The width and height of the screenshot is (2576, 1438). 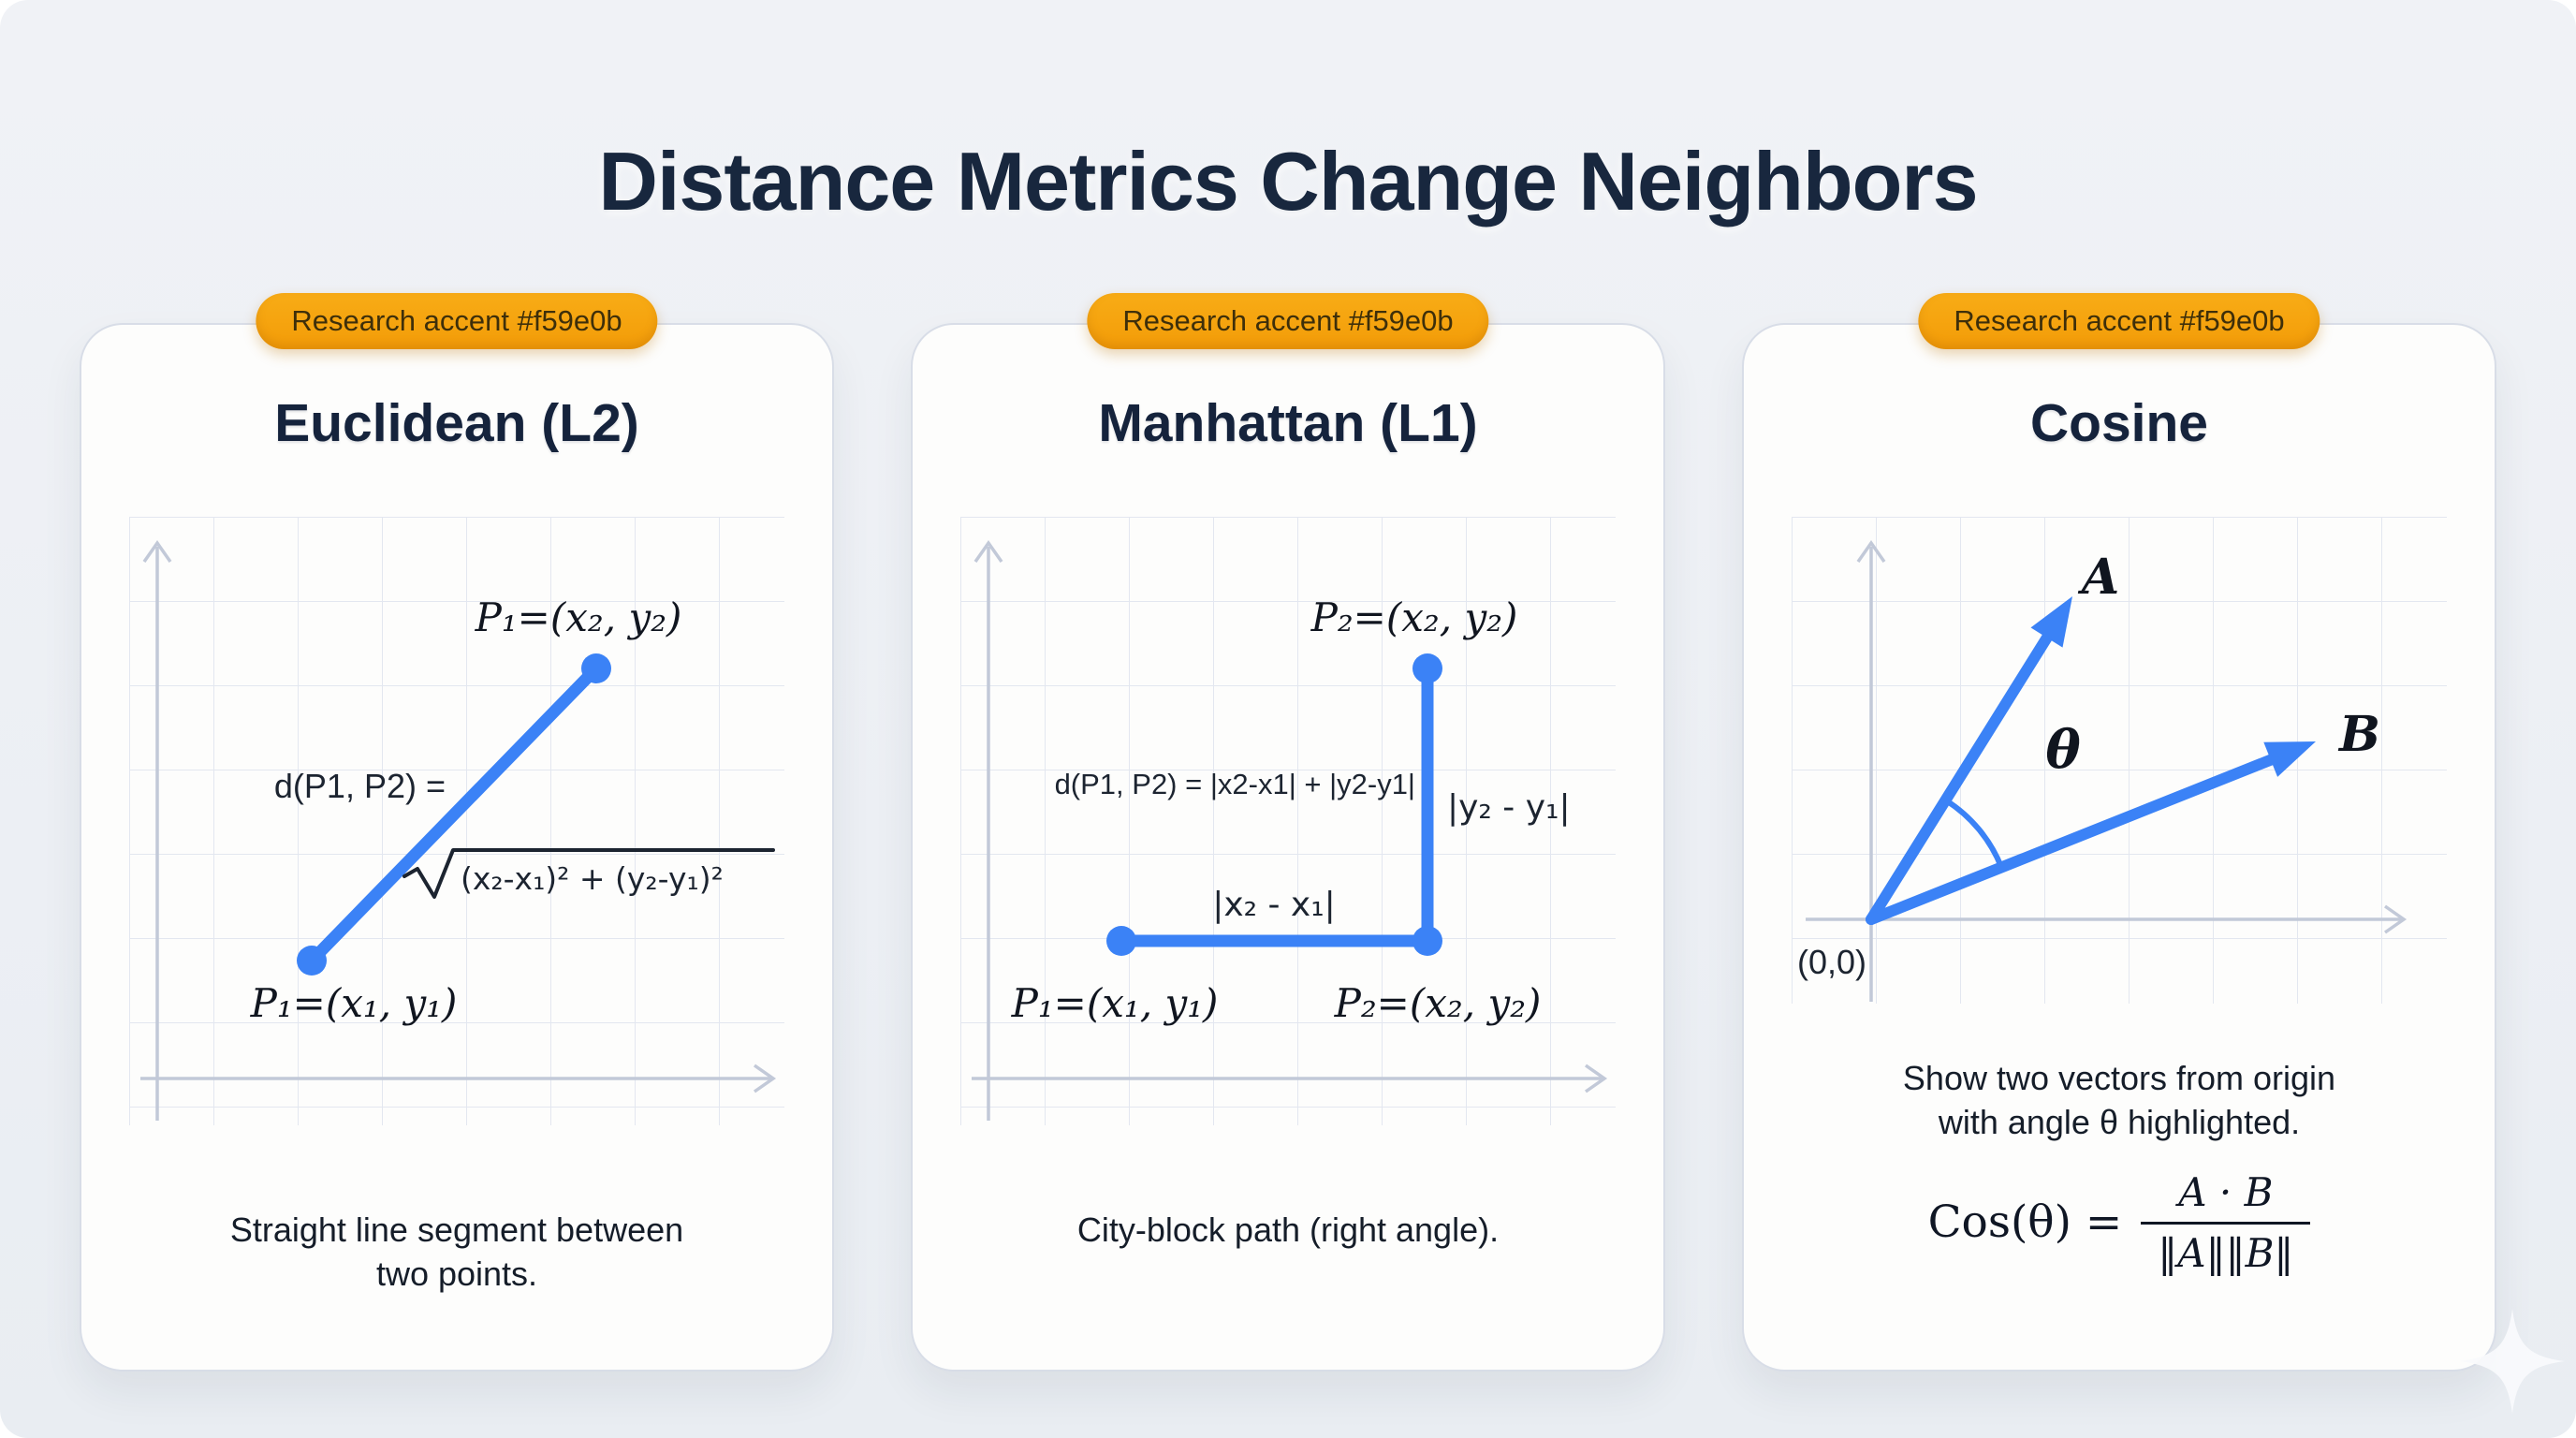 What do you see at coordinates (579, 617) in the screenshot?
I see `top-point-label: P₁=(x₂, y₂)` at bounding box center [579, 617].